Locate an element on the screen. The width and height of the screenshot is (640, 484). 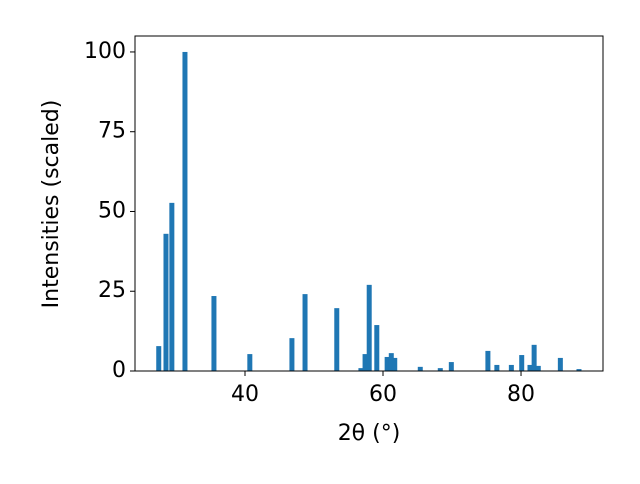
y-tick-label: 0 is located at coordinates (119, 370).